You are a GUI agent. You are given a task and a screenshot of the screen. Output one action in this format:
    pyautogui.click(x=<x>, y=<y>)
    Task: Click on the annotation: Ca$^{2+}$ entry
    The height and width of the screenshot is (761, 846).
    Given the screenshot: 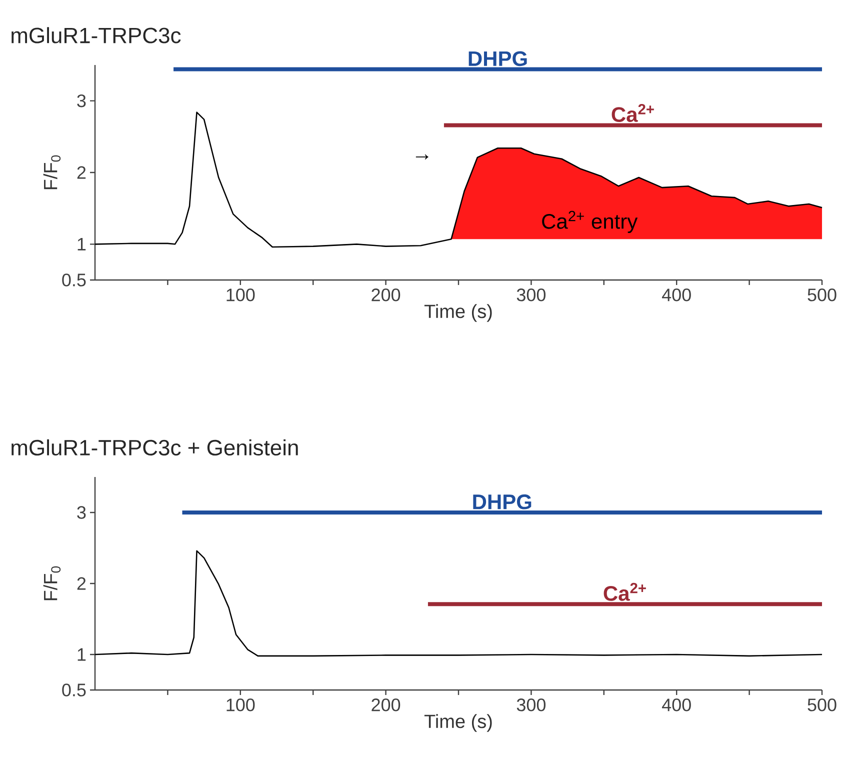 What is the action you would take?
    pyautogui.click(x=590, y=222)
    